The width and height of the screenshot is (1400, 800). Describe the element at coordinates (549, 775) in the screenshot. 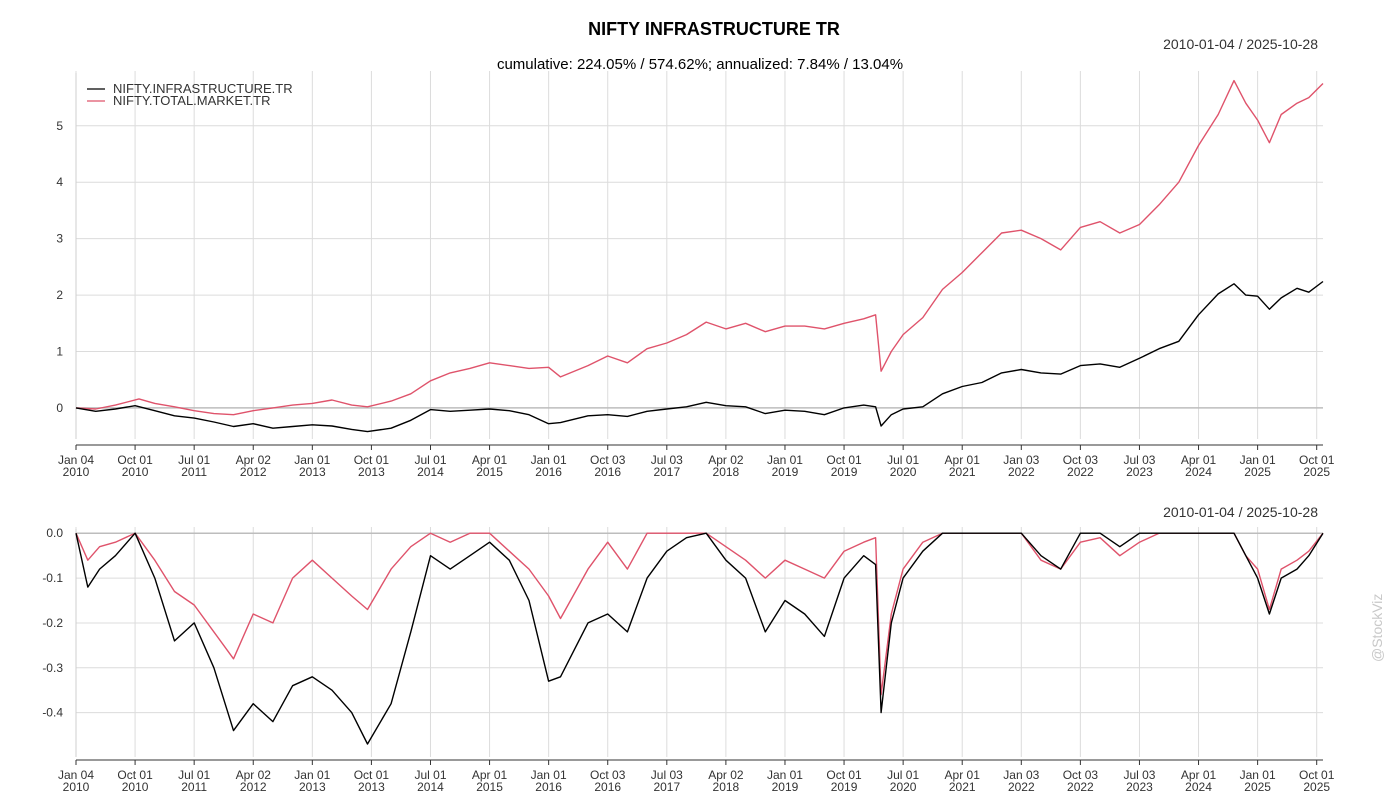

I see `bottom-xtick-label-date-8: Jan 01` at that location.